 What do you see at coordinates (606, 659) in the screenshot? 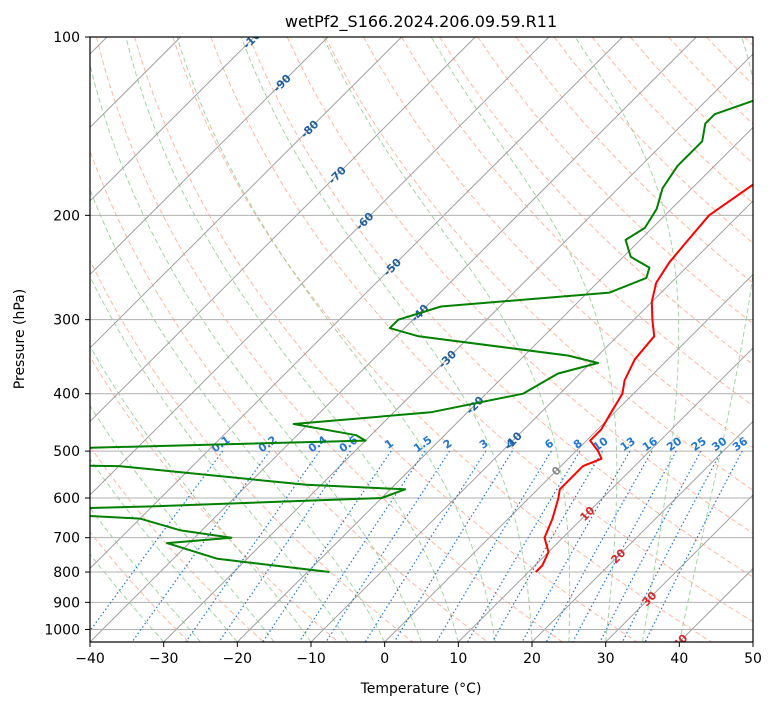
I see `x-tick-label: 30` at bounding box center [606, 659].